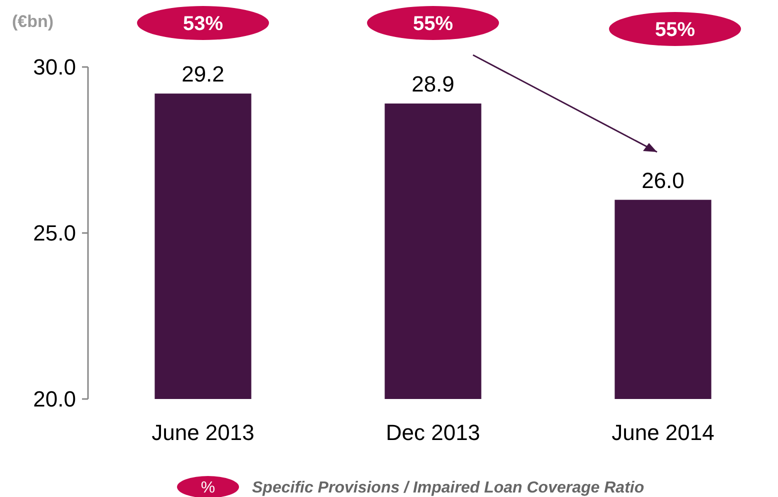 The image size is (778, 497). What do you see at coordinates (448, 488) in the screenshot?
I see `text: Specific Provisions / Impaired Loan Coverage Ratio` at bounding box center [448, 488].